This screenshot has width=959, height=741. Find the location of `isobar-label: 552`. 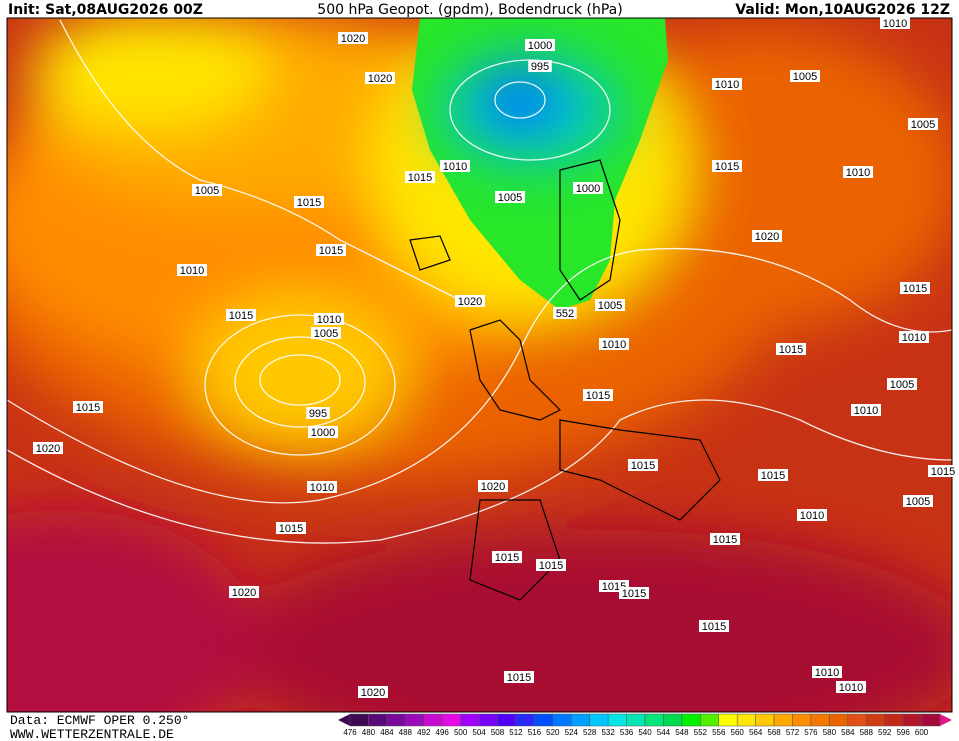

isobar-label: 552 is located at coordinates (565, 314).